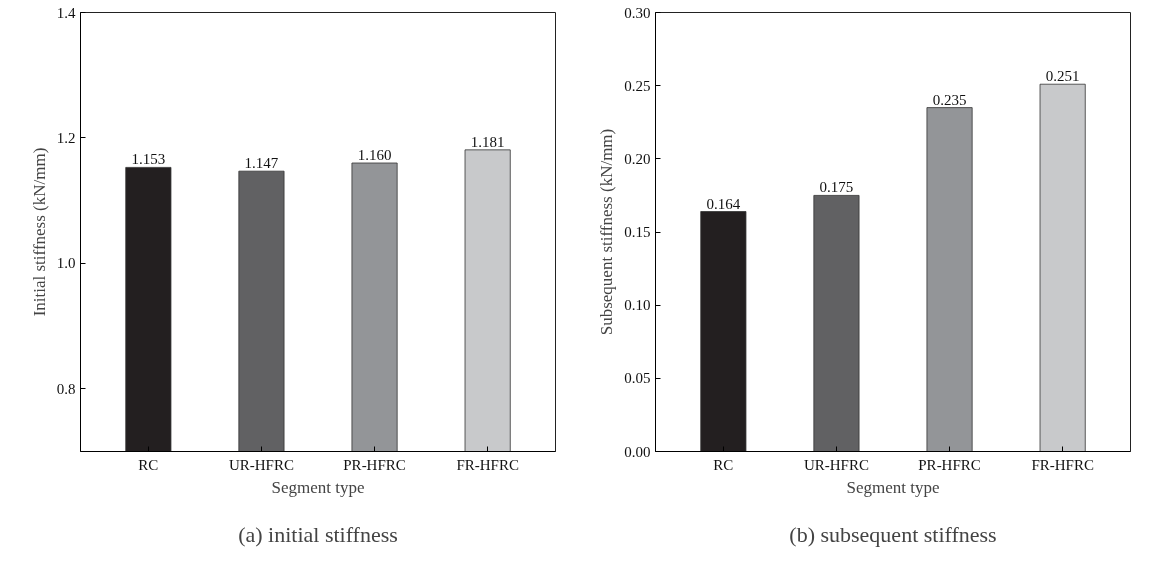 The width and height of the screenshot is (1161, 566). What do you see at coordinates (1062, 76) in the screenshot?
I see `data-label: 0.251` at bounding box center [1062, 76].